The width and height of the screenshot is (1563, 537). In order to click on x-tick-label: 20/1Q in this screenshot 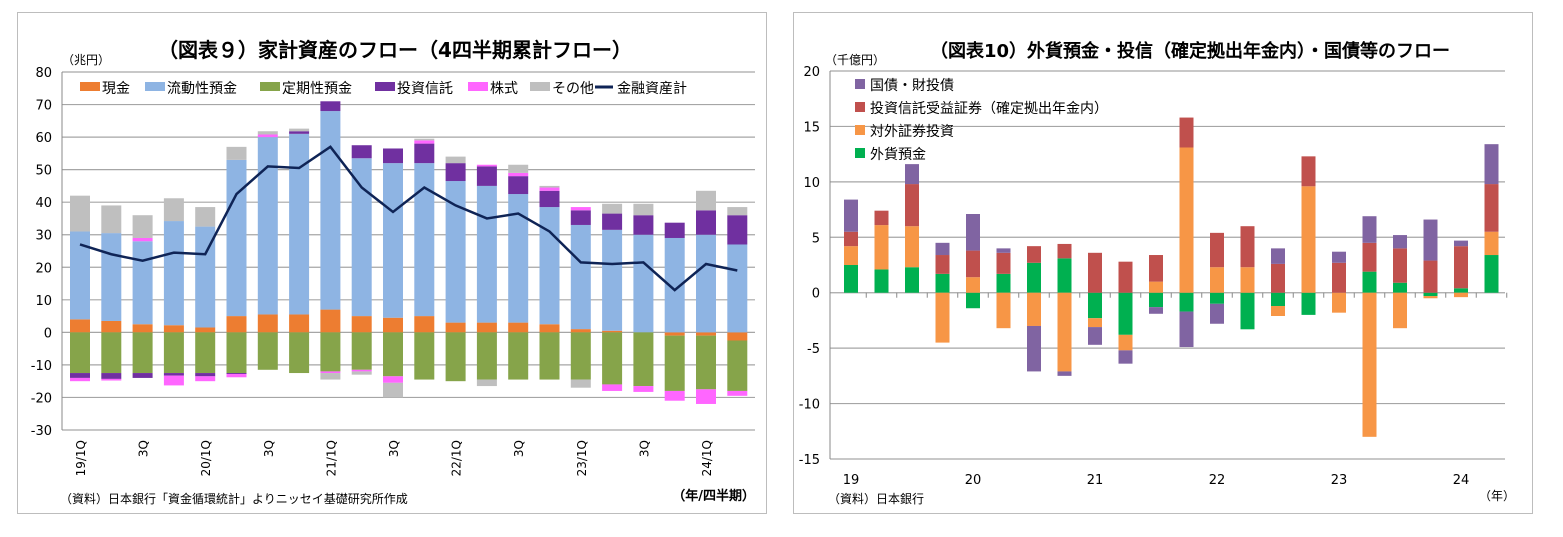, I will do `click(206, 458)`.